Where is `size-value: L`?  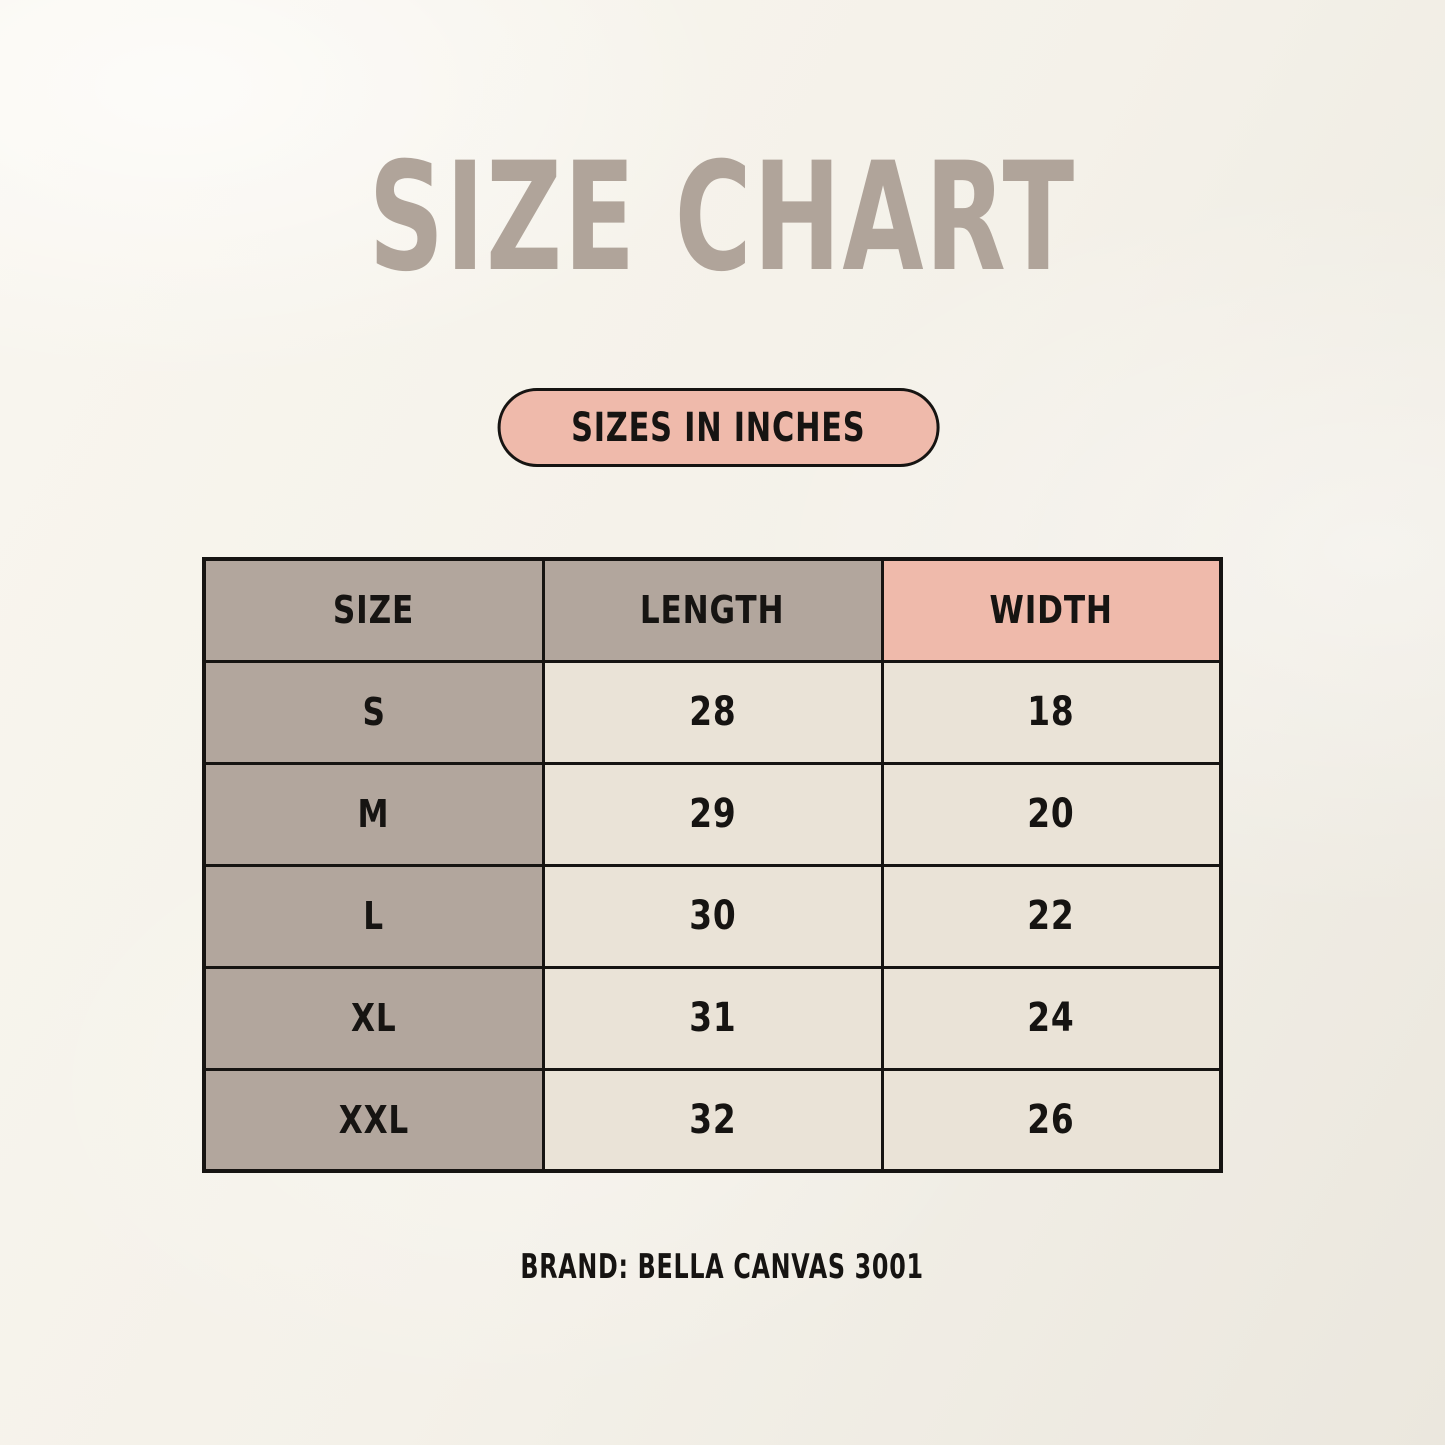 size-value: L is located at coordinates (374, 916).